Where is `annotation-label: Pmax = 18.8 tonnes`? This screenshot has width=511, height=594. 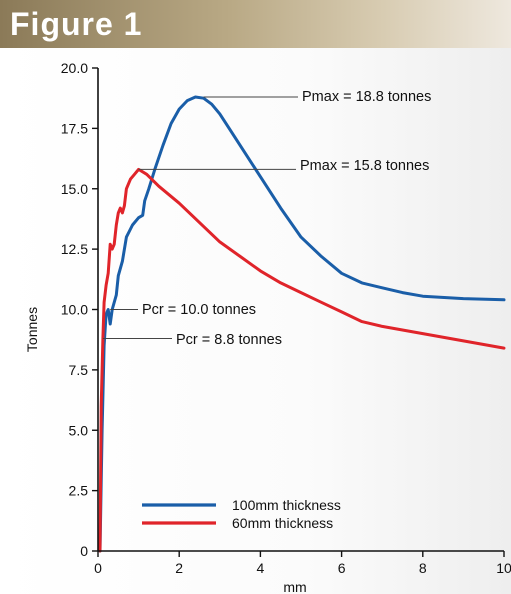 annotation-label: Pmax = 18.8 tonnes is located at coordinates (366, 97).